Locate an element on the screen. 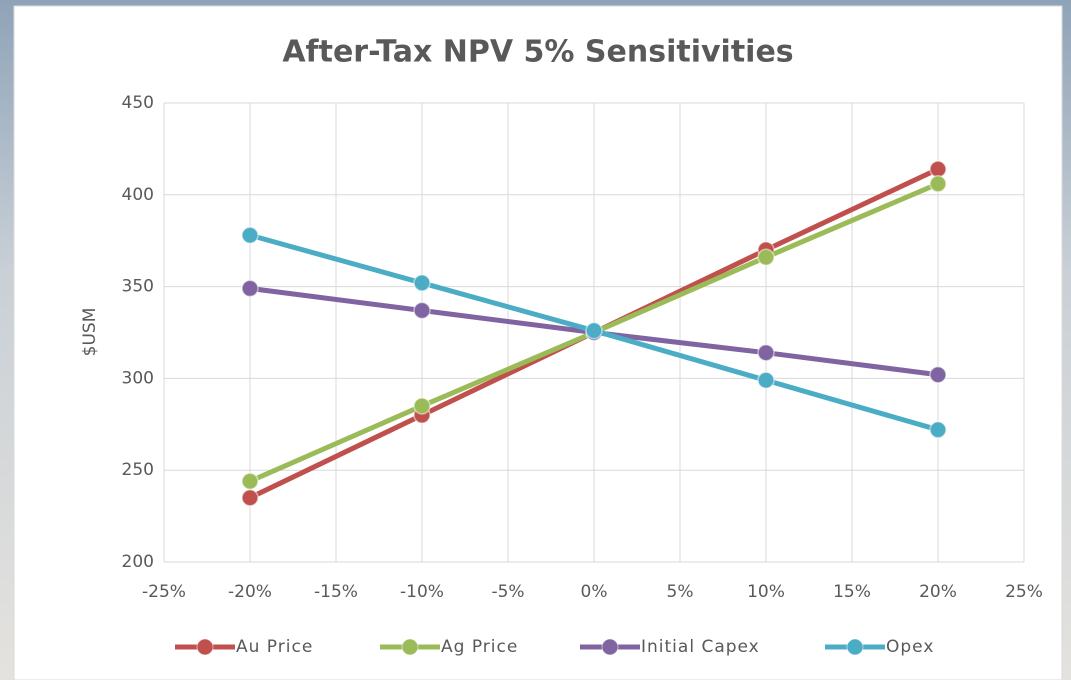  x-tick-label: 15% is located at coordinates (852, 592).